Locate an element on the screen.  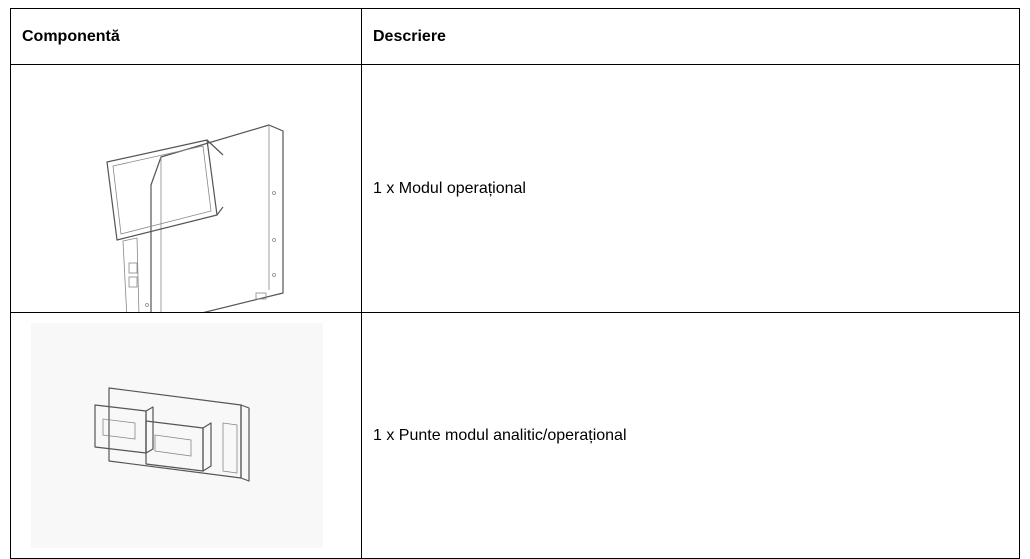
bridge-illustration is located at coordinates (177, 435).